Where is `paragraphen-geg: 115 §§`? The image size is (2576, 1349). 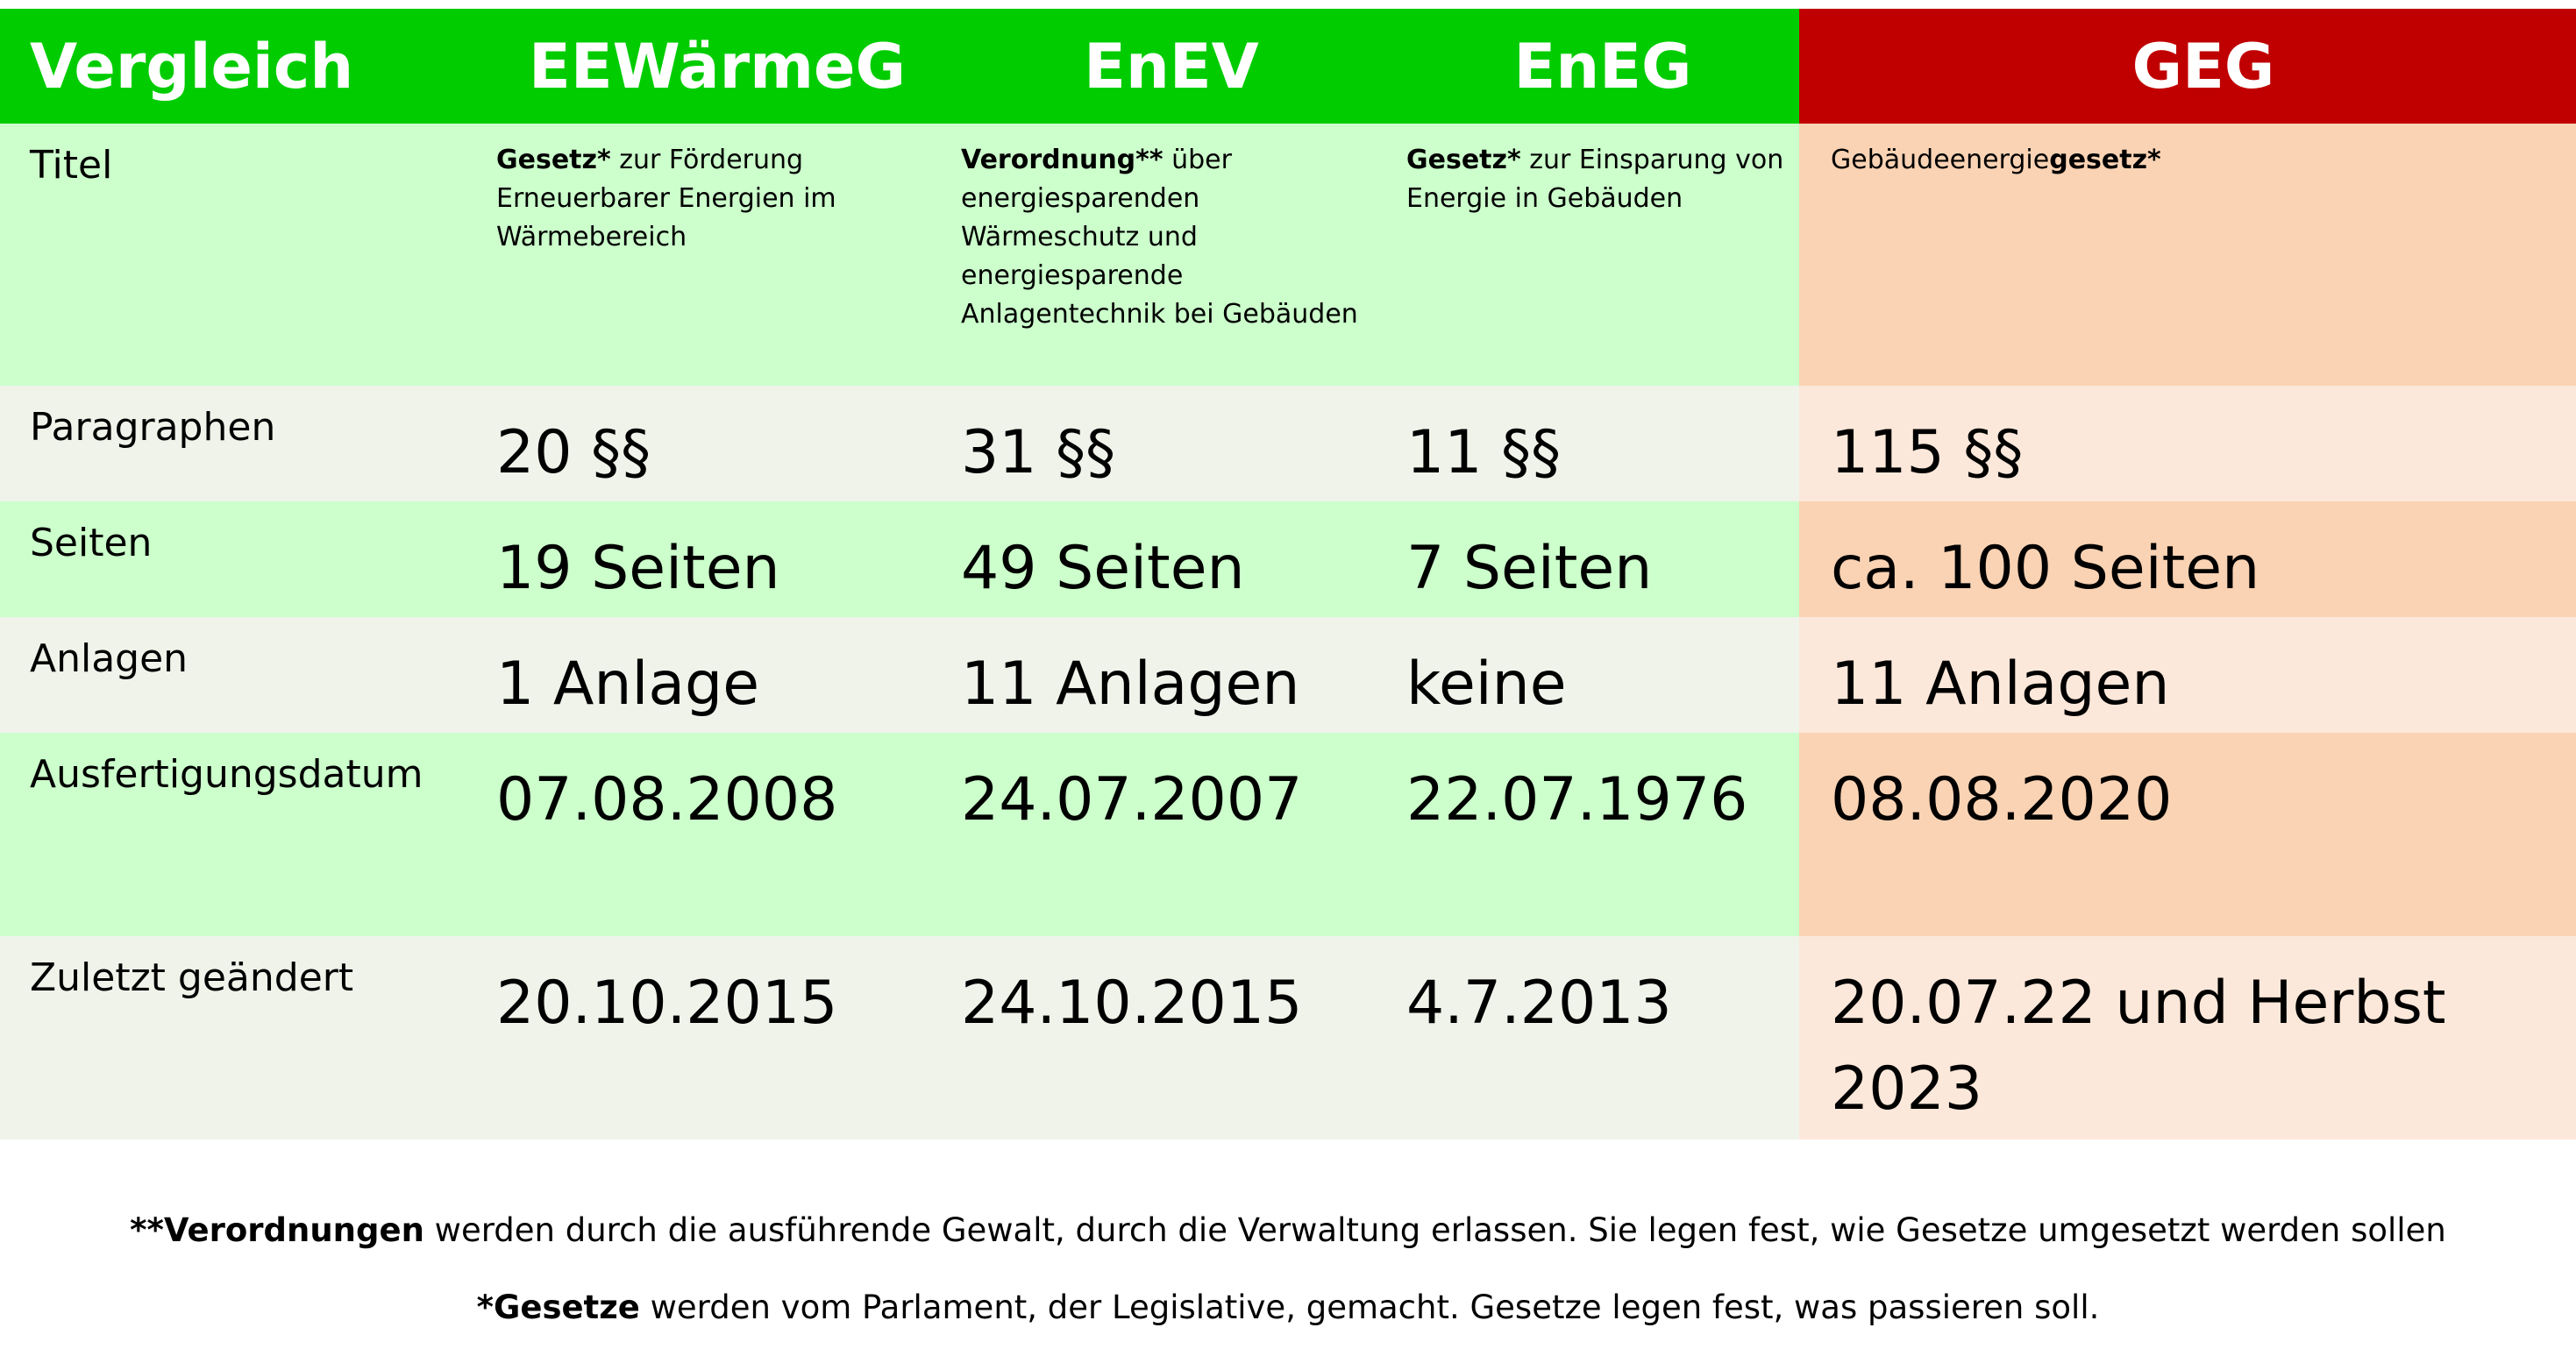 paragraphen-geg: 115 §§ is located at coordinates (2187, 443).